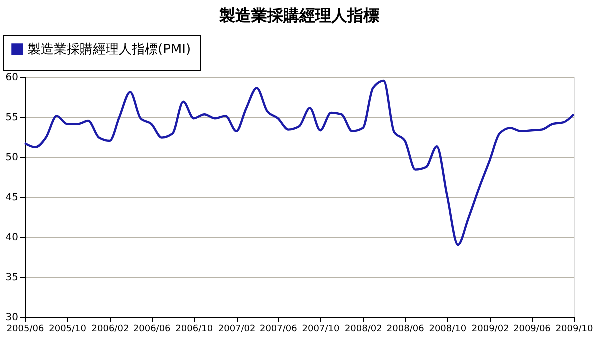 This screenshot has height=337, width=607. What do you see at coordinates (111, 329) in the screenshot?
I see `x-tick-label: 2006/02` at bounding box center [111, 329].